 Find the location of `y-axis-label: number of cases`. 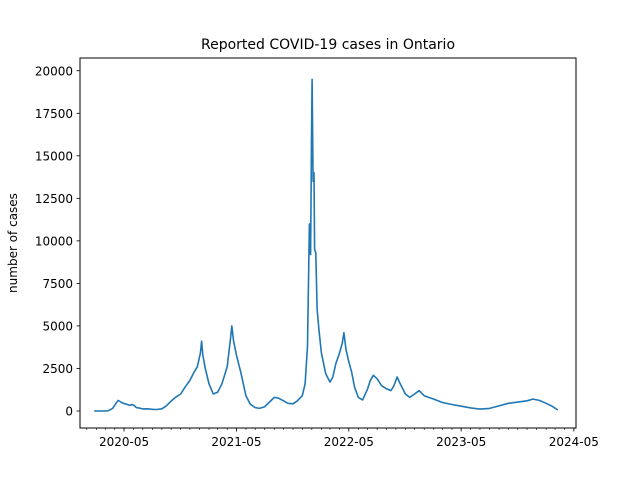

y-axis-label: number of cases is located at coordinates (13, 243).